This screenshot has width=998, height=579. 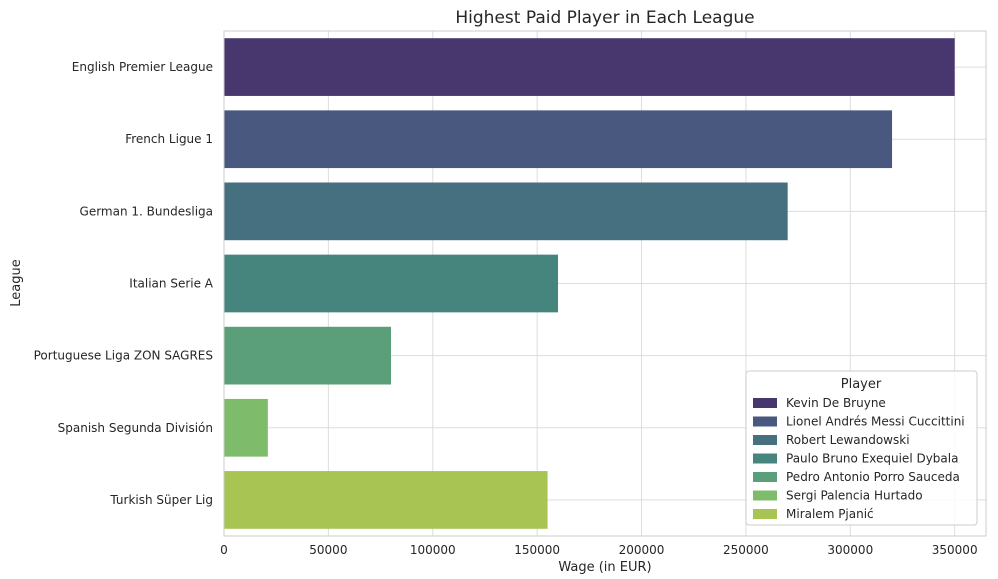 What do you see at coordinates (875, 422) in the screenshot?
I see `legend-entry: Lionel Andrés Messi Cuccittini` at bounding box center [875, 422].